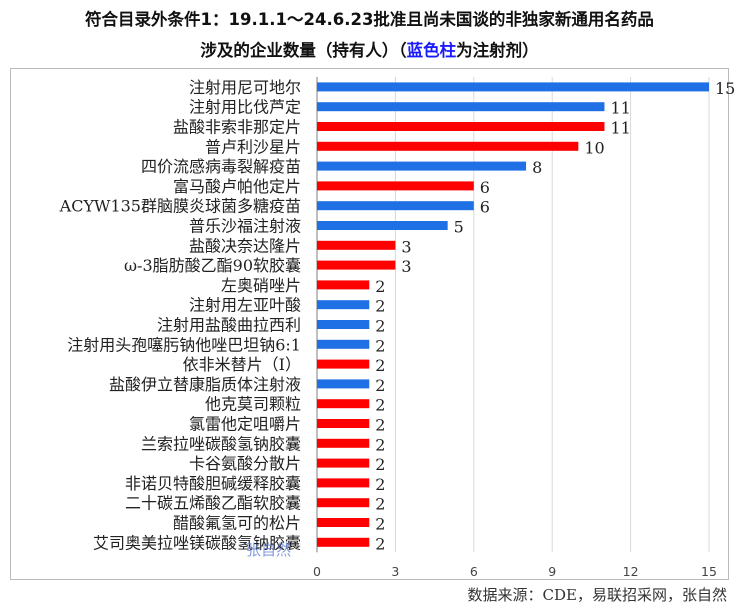 The height and width of the screenshot is (612, 739). What do you see at coordinates (237, 523) in the screenshot?
I see `category-label: 醋酸氟氢可的松片` at bounding box center [237, 523].